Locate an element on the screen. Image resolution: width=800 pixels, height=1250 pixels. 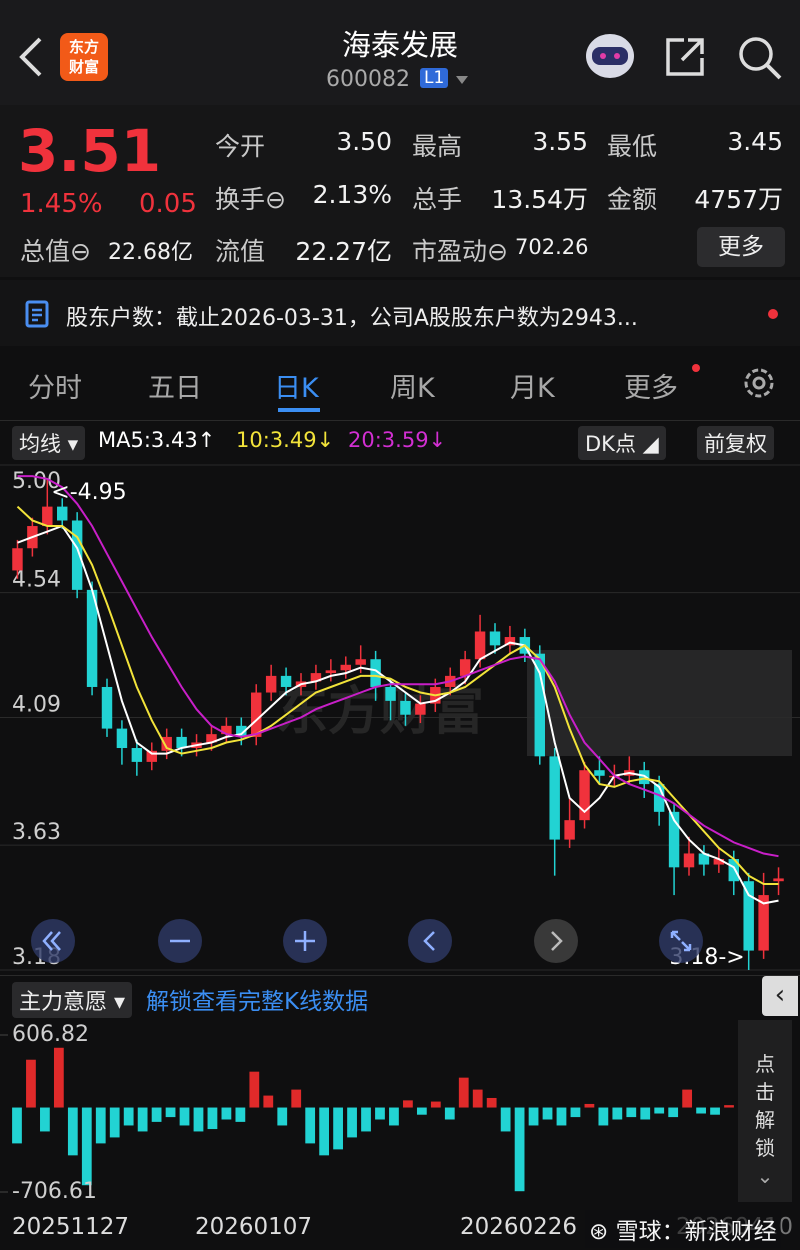
scroll-left-fast is located at coordinates (53, 941).